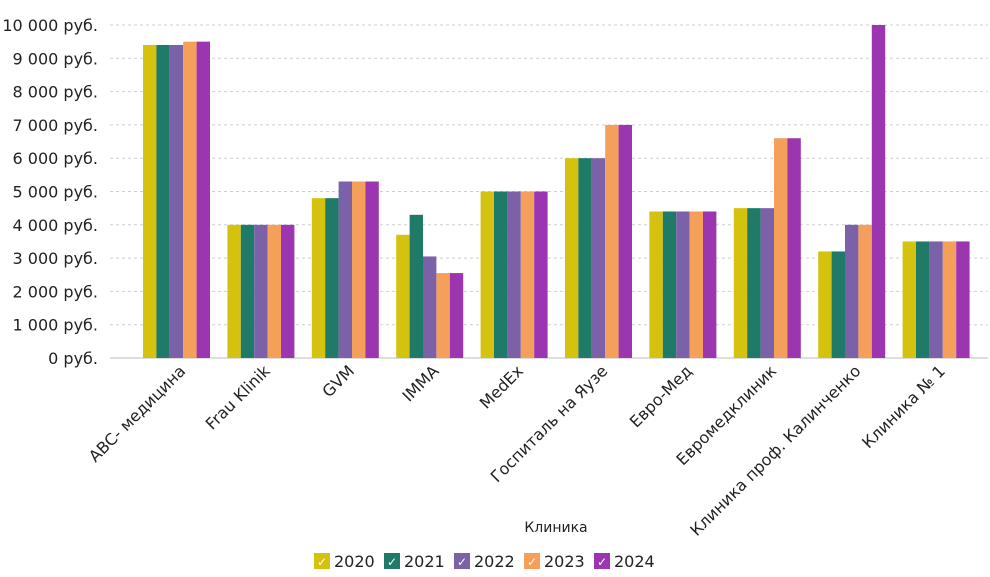 The image size is (990, 577). What do you see at coordinates (55, 158) in the screenshot?
I see `y-tick-label: 6 000 руб.` at bounding box center [55, 158].